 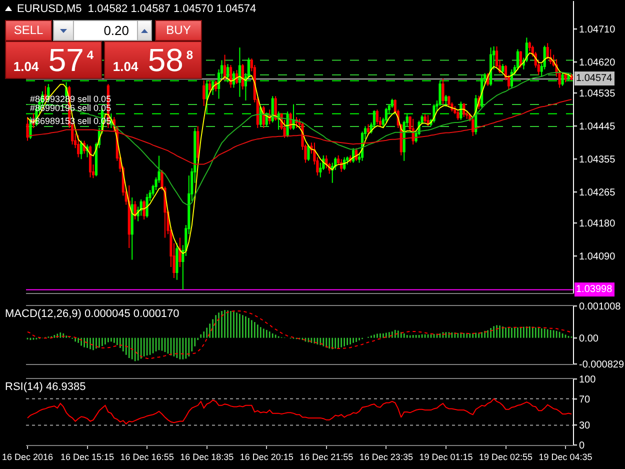 I want to click on y-tick-label: 70, so click(x=585, y=400).